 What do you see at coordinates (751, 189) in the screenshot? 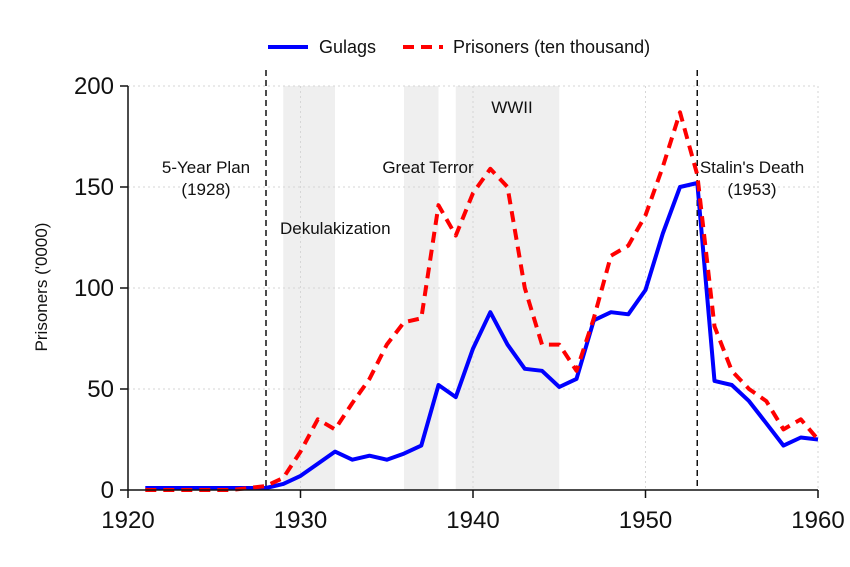
I see `event-year-1: (1953)` at bounding box center [751, 189].